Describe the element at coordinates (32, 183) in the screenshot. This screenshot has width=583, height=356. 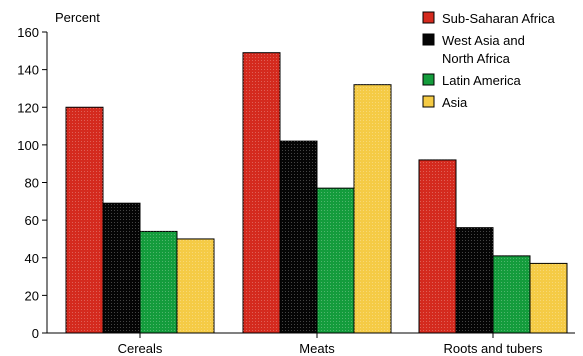
I see `y-tick-label: 80` at that location.